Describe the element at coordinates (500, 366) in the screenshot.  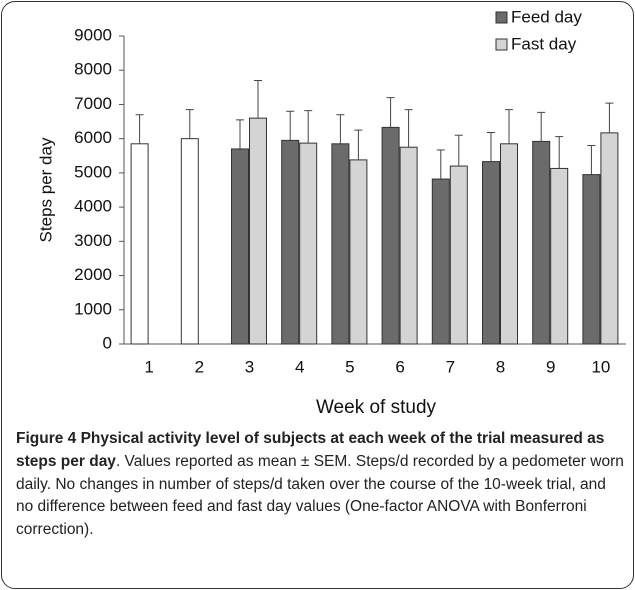
I see `x-tick-label: 8` at that location.